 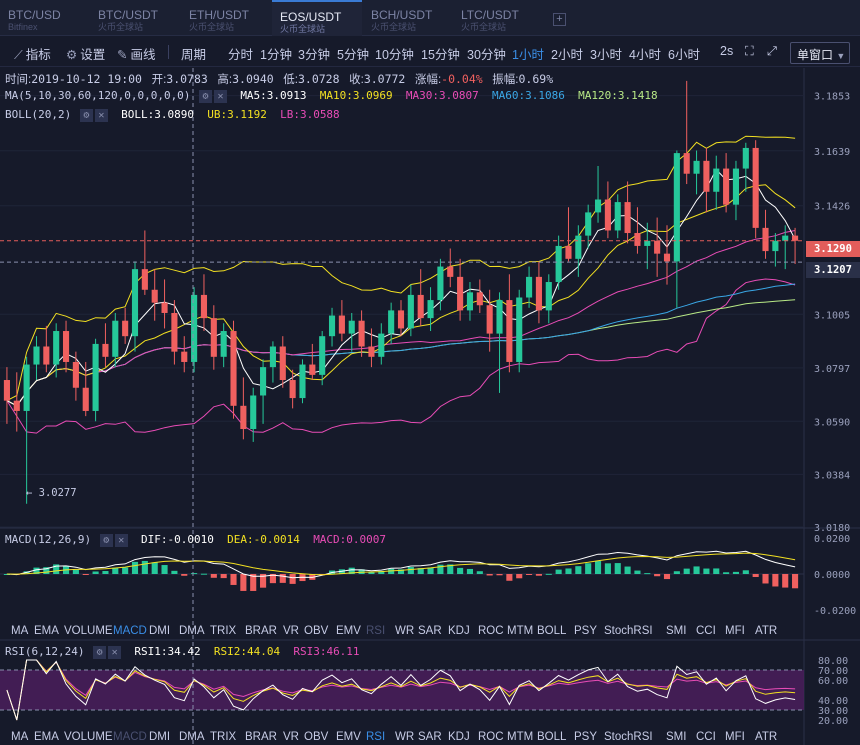 I want to click on interval-12: 6小时, so click(x=684, y=55).